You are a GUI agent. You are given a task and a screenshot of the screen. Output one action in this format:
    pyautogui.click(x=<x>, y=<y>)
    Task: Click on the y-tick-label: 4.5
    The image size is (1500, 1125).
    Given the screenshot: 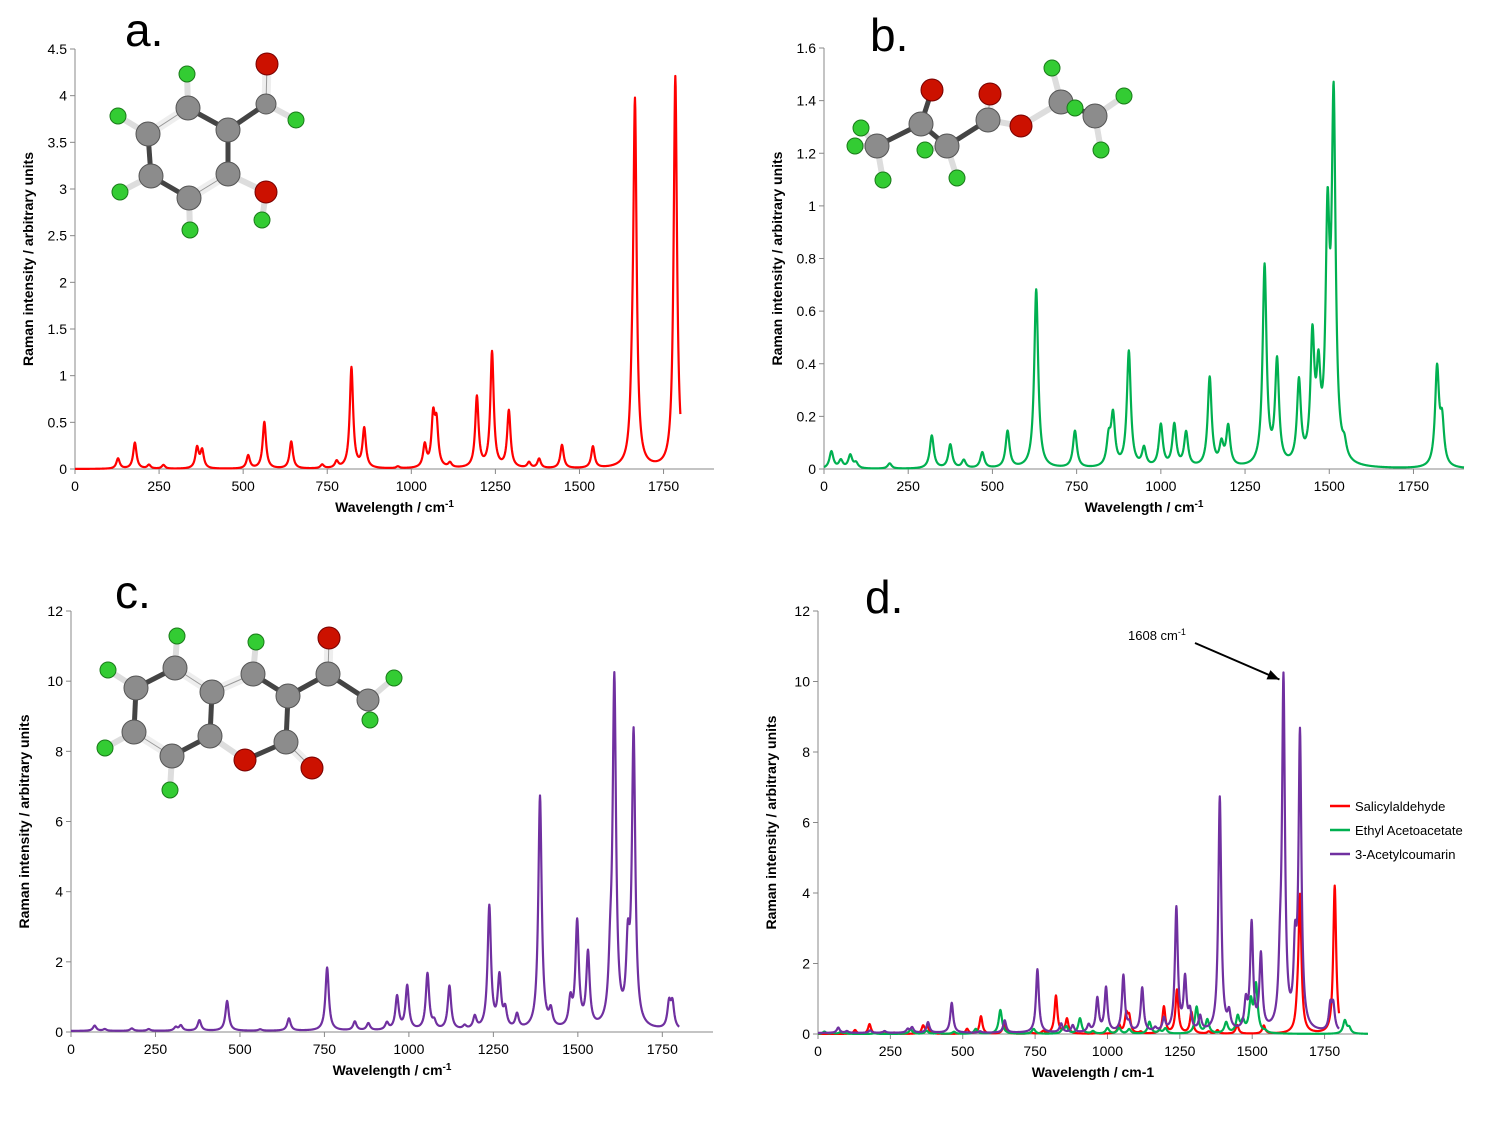 What is the action you would take?
    pyautogui.click(x=58, y=49)
    